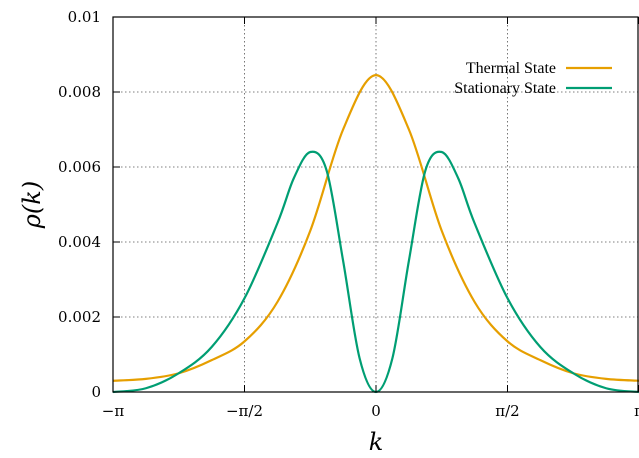 Image resolution: width=639 pixels, height=458 pixels. I want to click on x-tick-label: 0, so click(376, 411).